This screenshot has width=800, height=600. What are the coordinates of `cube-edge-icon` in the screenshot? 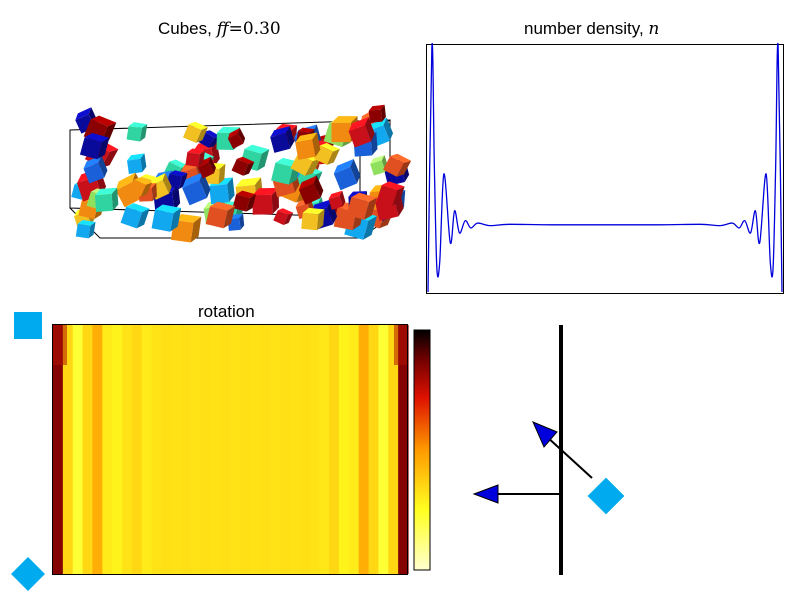 It's located at (28, 574).